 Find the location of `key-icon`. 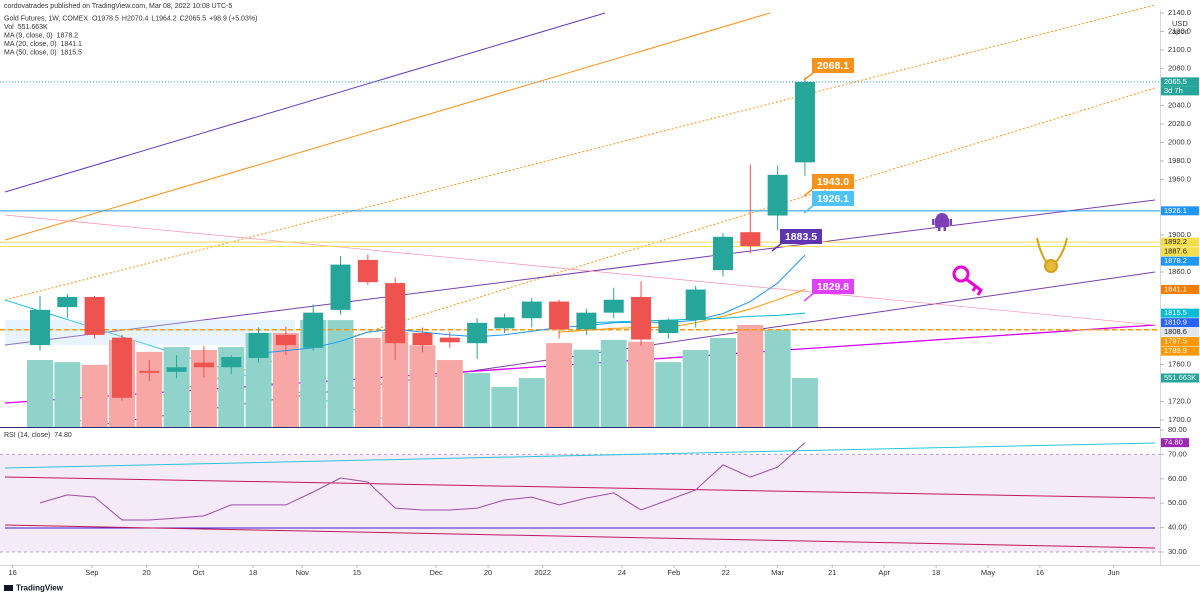

key-icon is located at coordinates (967, 280).